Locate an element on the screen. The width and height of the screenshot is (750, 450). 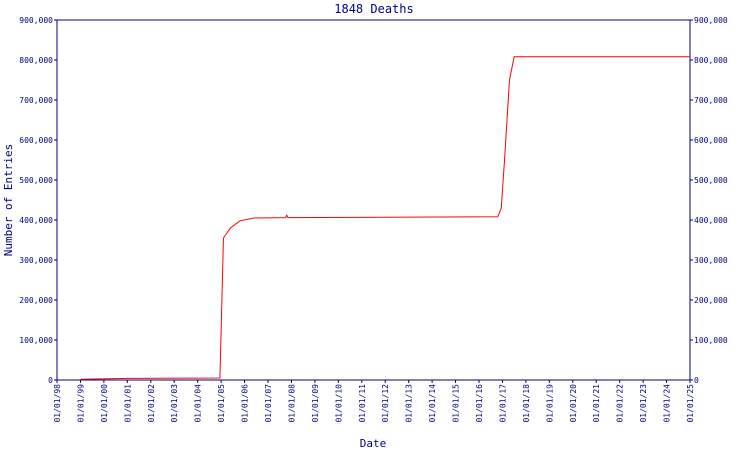
x-axis-label: Date is located at coordinates (373, 443).